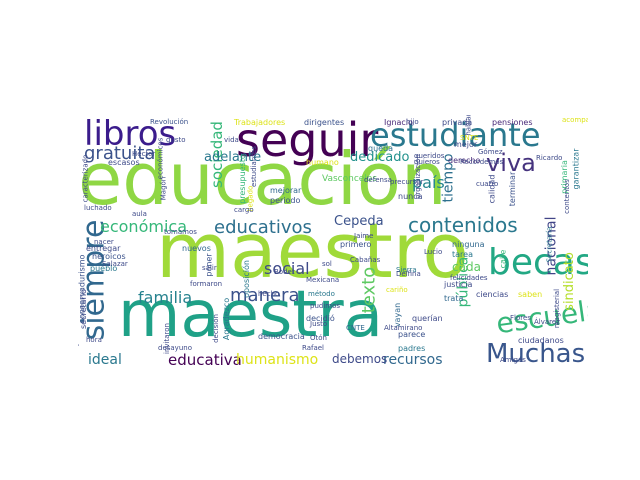  What do you see at coordinates (233, 157) in the screenshot?
I see `word: adelante` at bounding box center [233, 157].